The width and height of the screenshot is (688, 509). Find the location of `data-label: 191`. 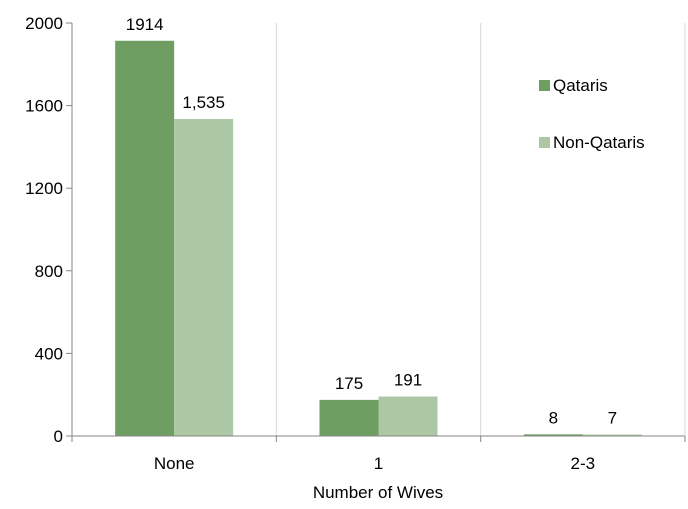

data-label: 191 is located at coordinates (408, 380).